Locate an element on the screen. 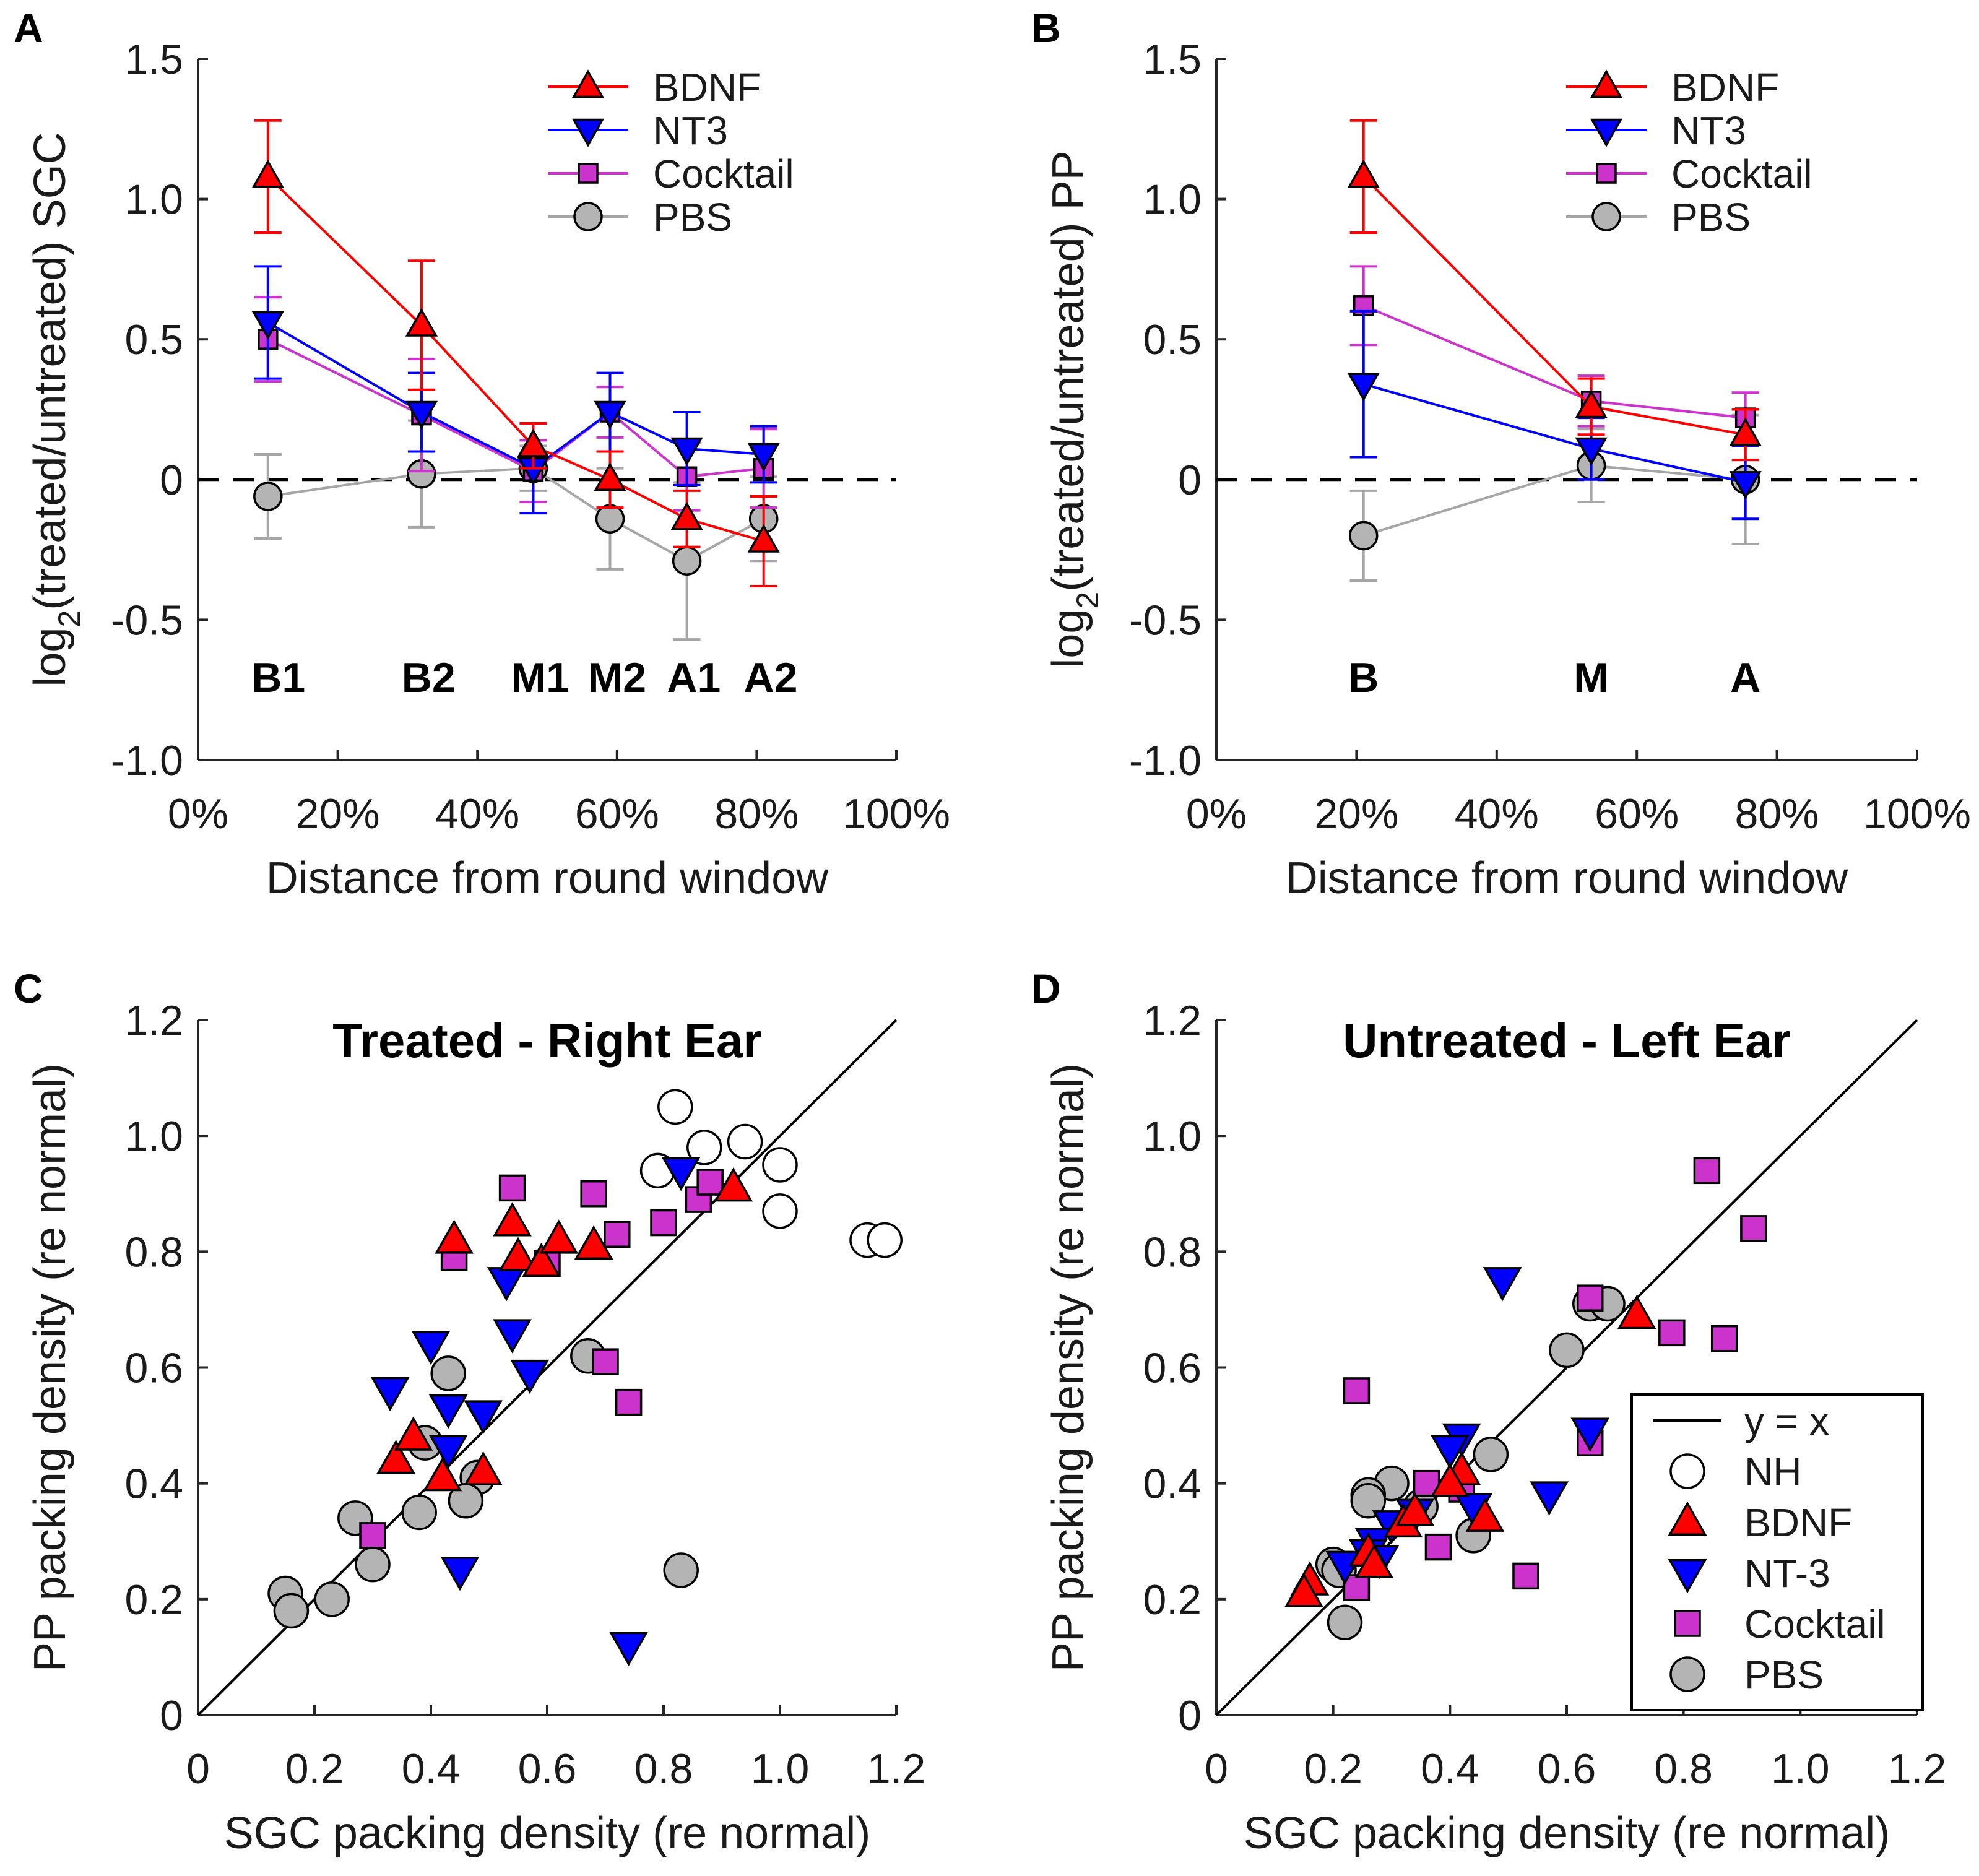 The width and height of the screenshot is (1979, 1876). region-label-a: A is located at coordinates (1745, 678).